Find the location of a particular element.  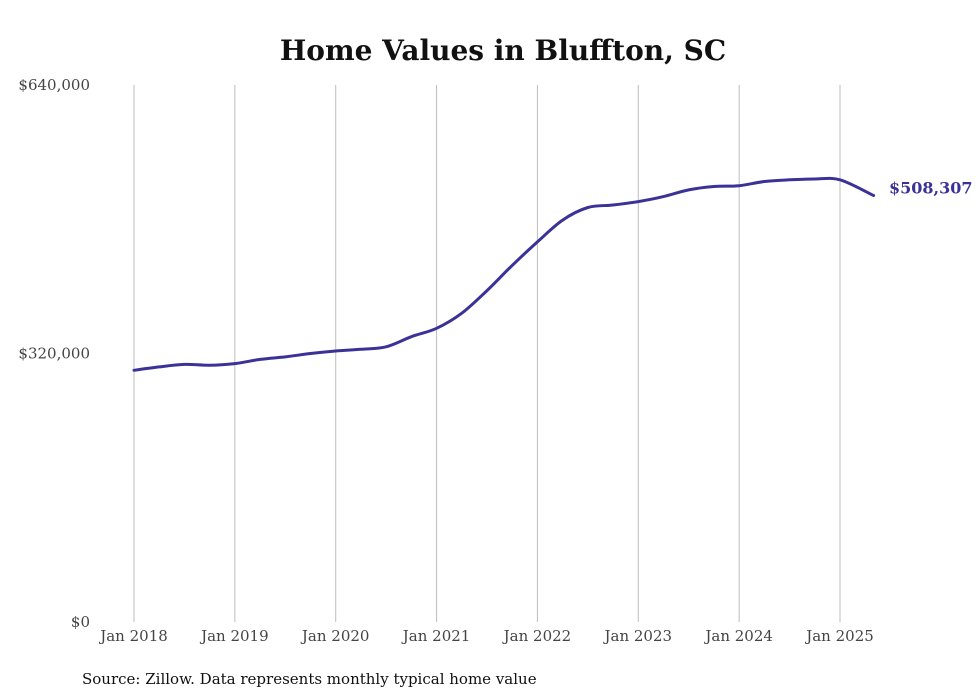

x-tick-label: Jan 2025 is located at coordinates (839, 636).